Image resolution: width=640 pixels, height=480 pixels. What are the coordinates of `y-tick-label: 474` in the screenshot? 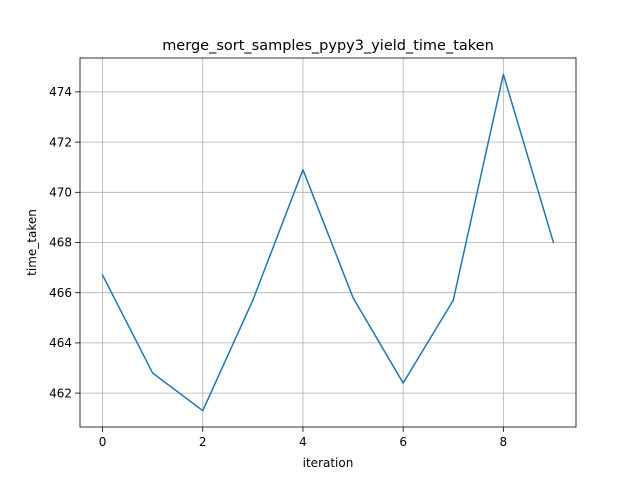 It's located at (60, 92).